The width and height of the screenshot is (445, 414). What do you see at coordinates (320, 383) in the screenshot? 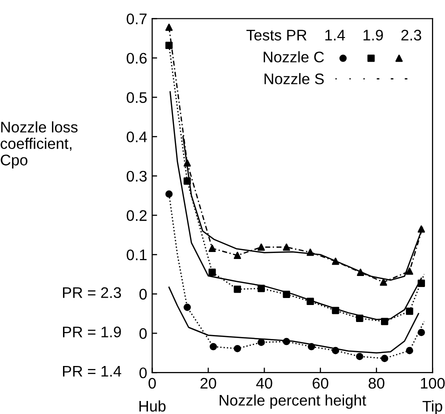
I see `x-tick-label: 60` at bounding box center [320, 383].